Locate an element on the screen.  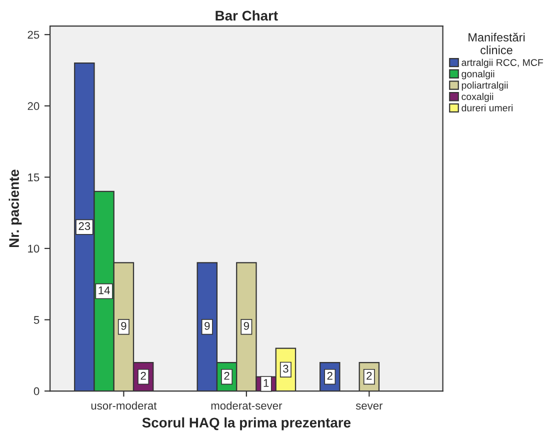
x-tick-label: usor-moderat is located at coordinates (124, 405).